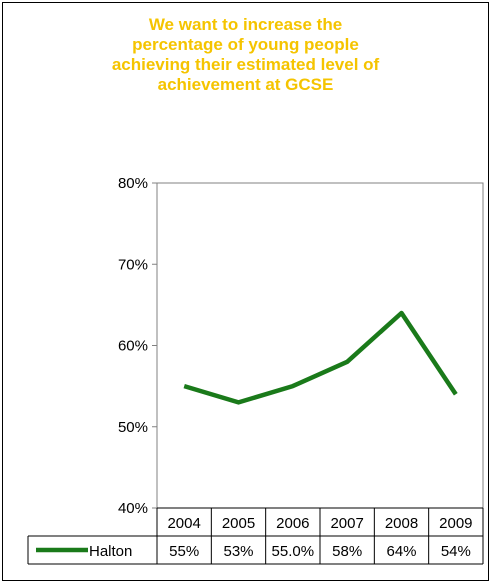  I want to click on x-category-label: 2007, so click(346, 523).